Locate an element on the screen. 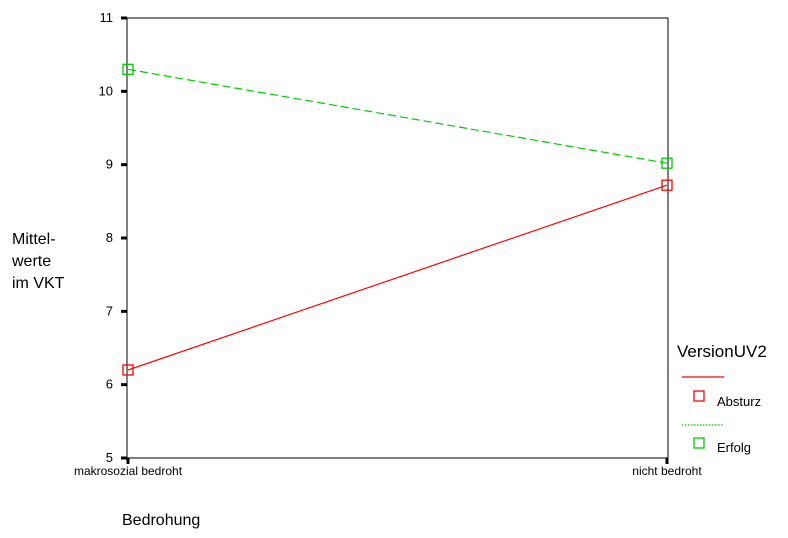 Image resolution: width=788 pixels, height=538 pixels. y-tick-label: 6 is located at coordinates (109, 384).